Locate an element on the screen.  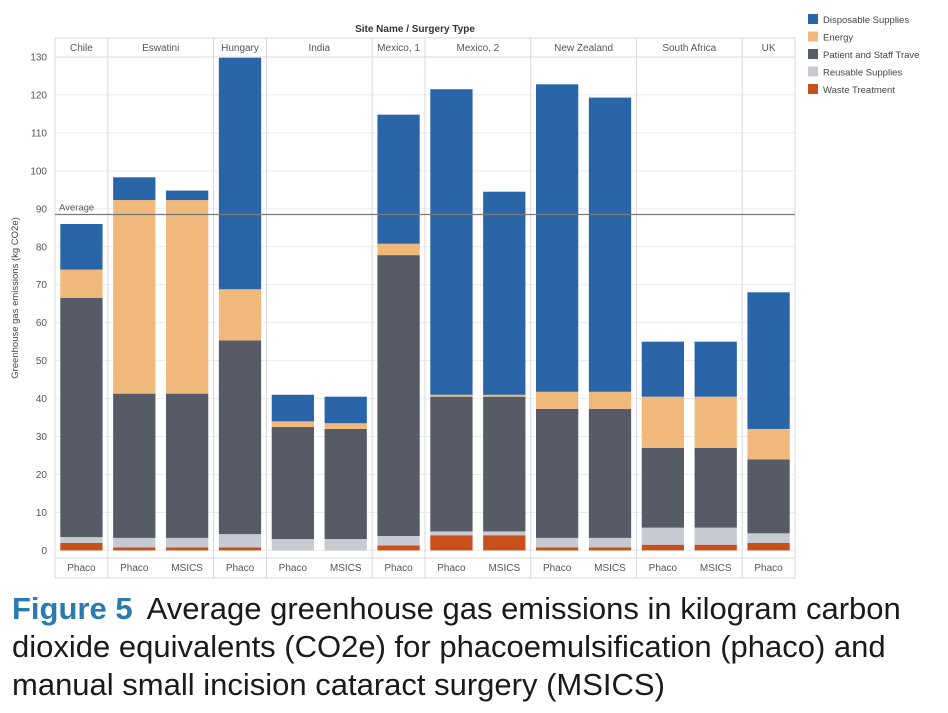
y-tick-label: 30 is located at coordinates (42, 437).